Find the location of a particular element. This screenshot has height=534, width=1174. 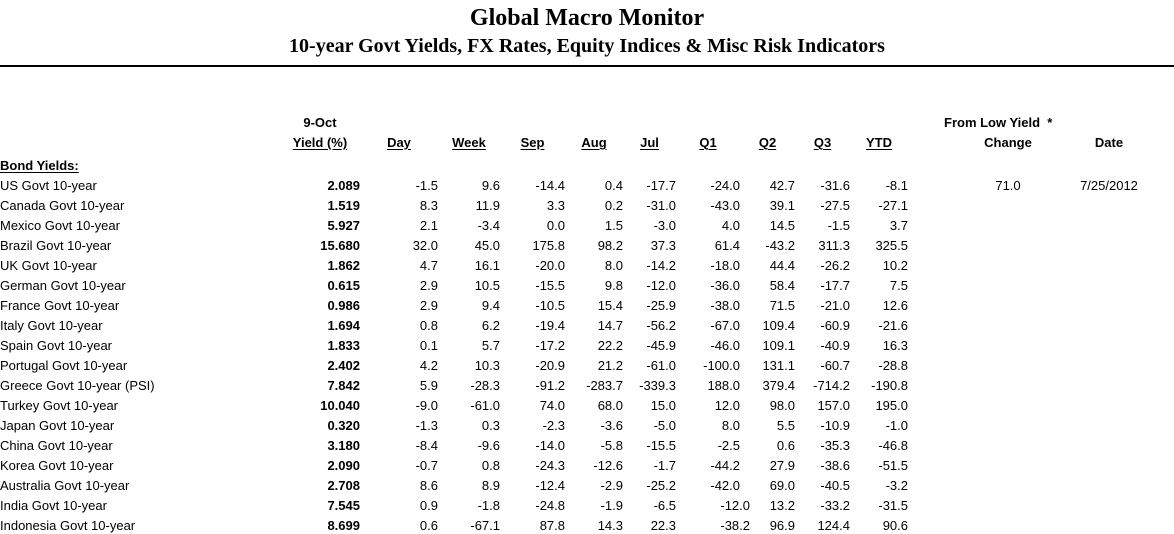

row-label: Italy Govt 10-year is located at coordinates (51, 325).